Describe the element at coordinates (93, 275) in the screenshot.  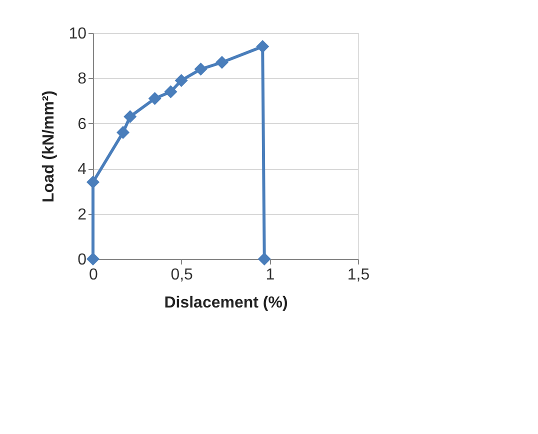
I see `x-tick-label: 0` at that location.